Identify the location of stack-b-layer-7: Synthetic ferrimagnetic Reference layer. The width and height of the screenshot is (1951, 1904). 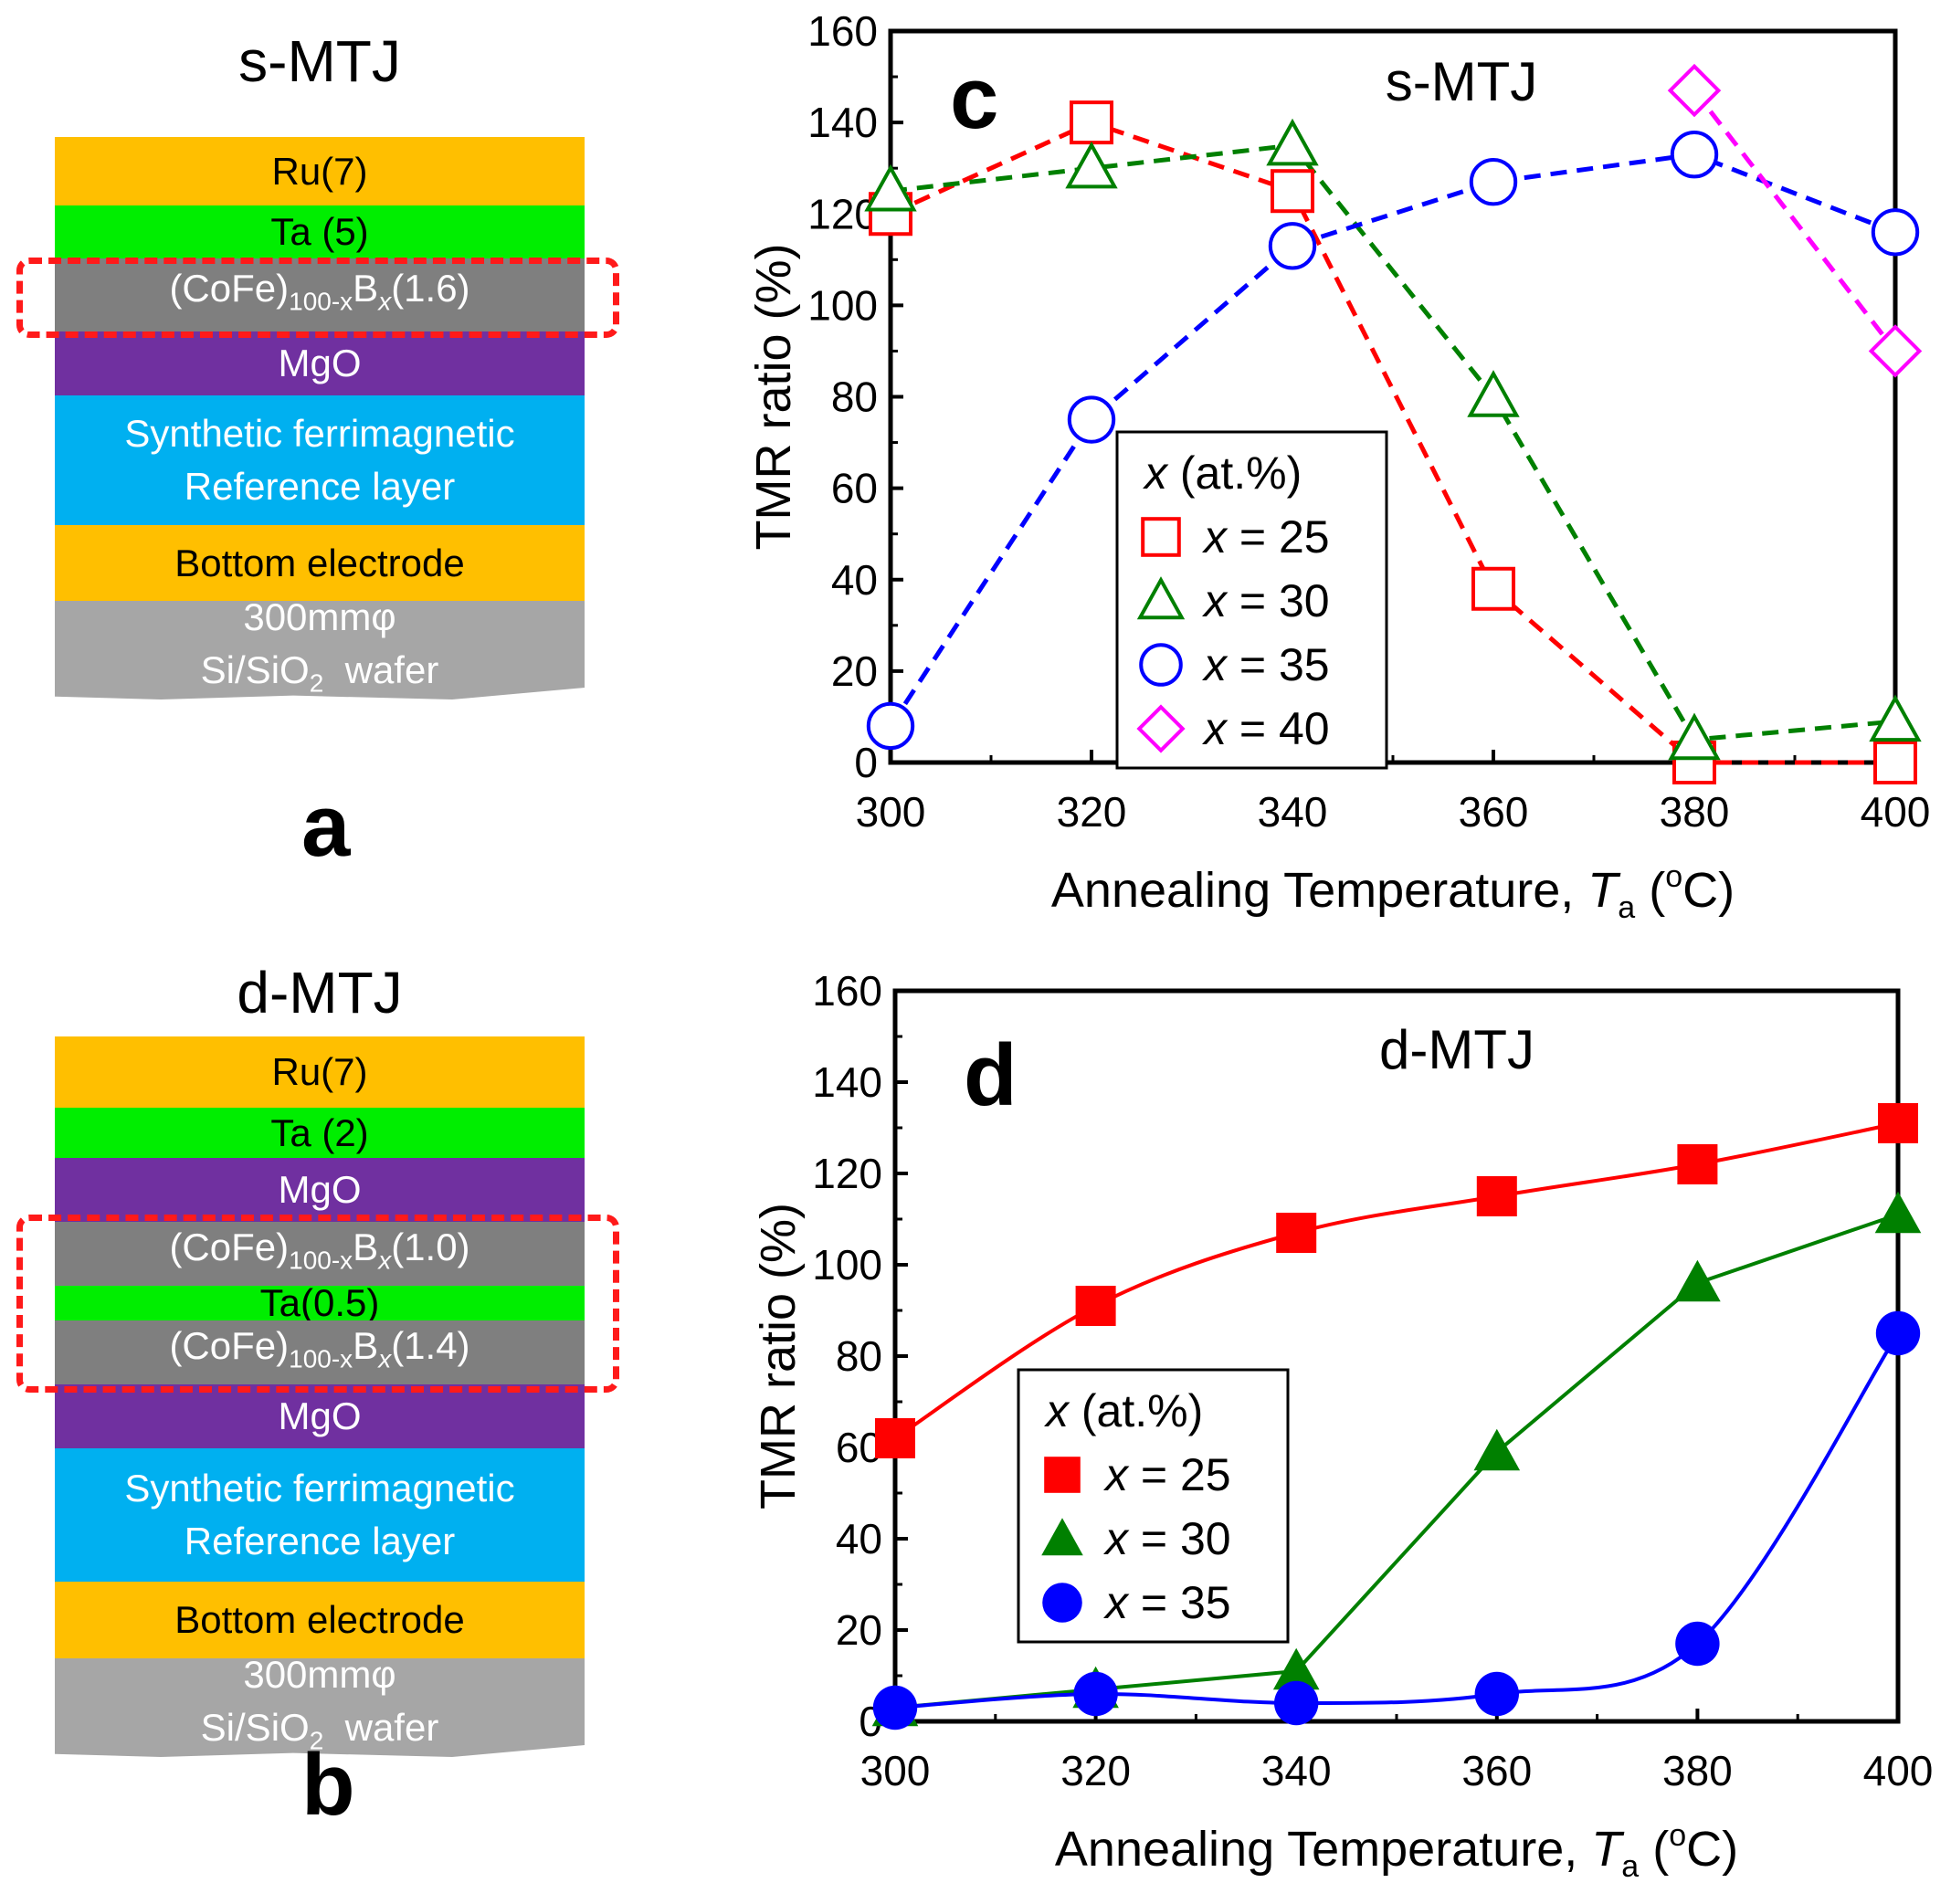
(320, 1515).